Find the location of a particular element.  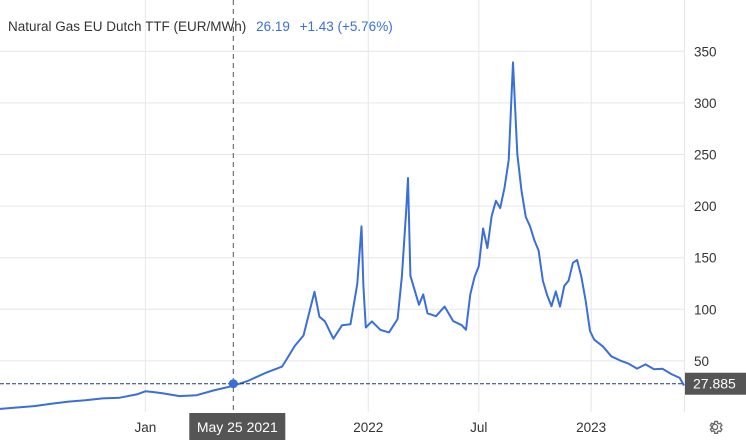

x-axis: Jan 2022 Jul 2023 is located at coordinates (370, 427).